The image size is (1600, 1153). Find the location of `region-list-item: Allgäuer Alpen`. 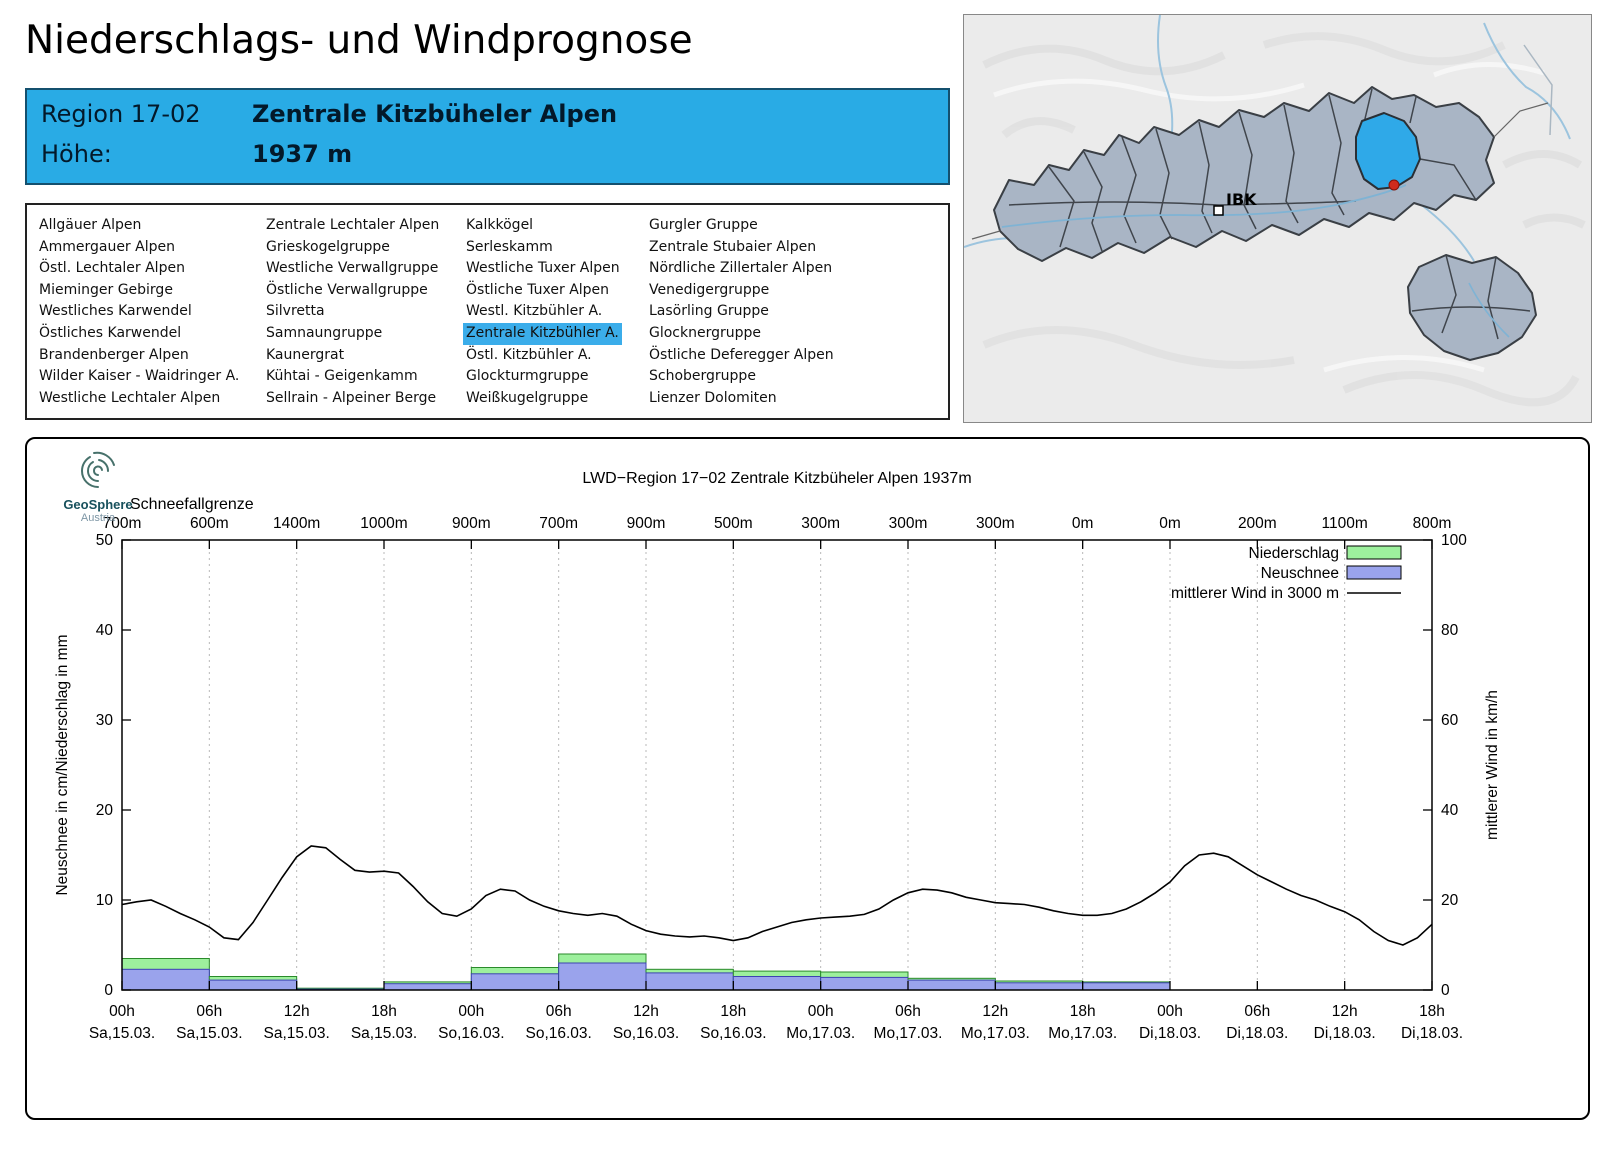

region-list-item: Allgäuer Alpen is located at coordinates (90, 225).